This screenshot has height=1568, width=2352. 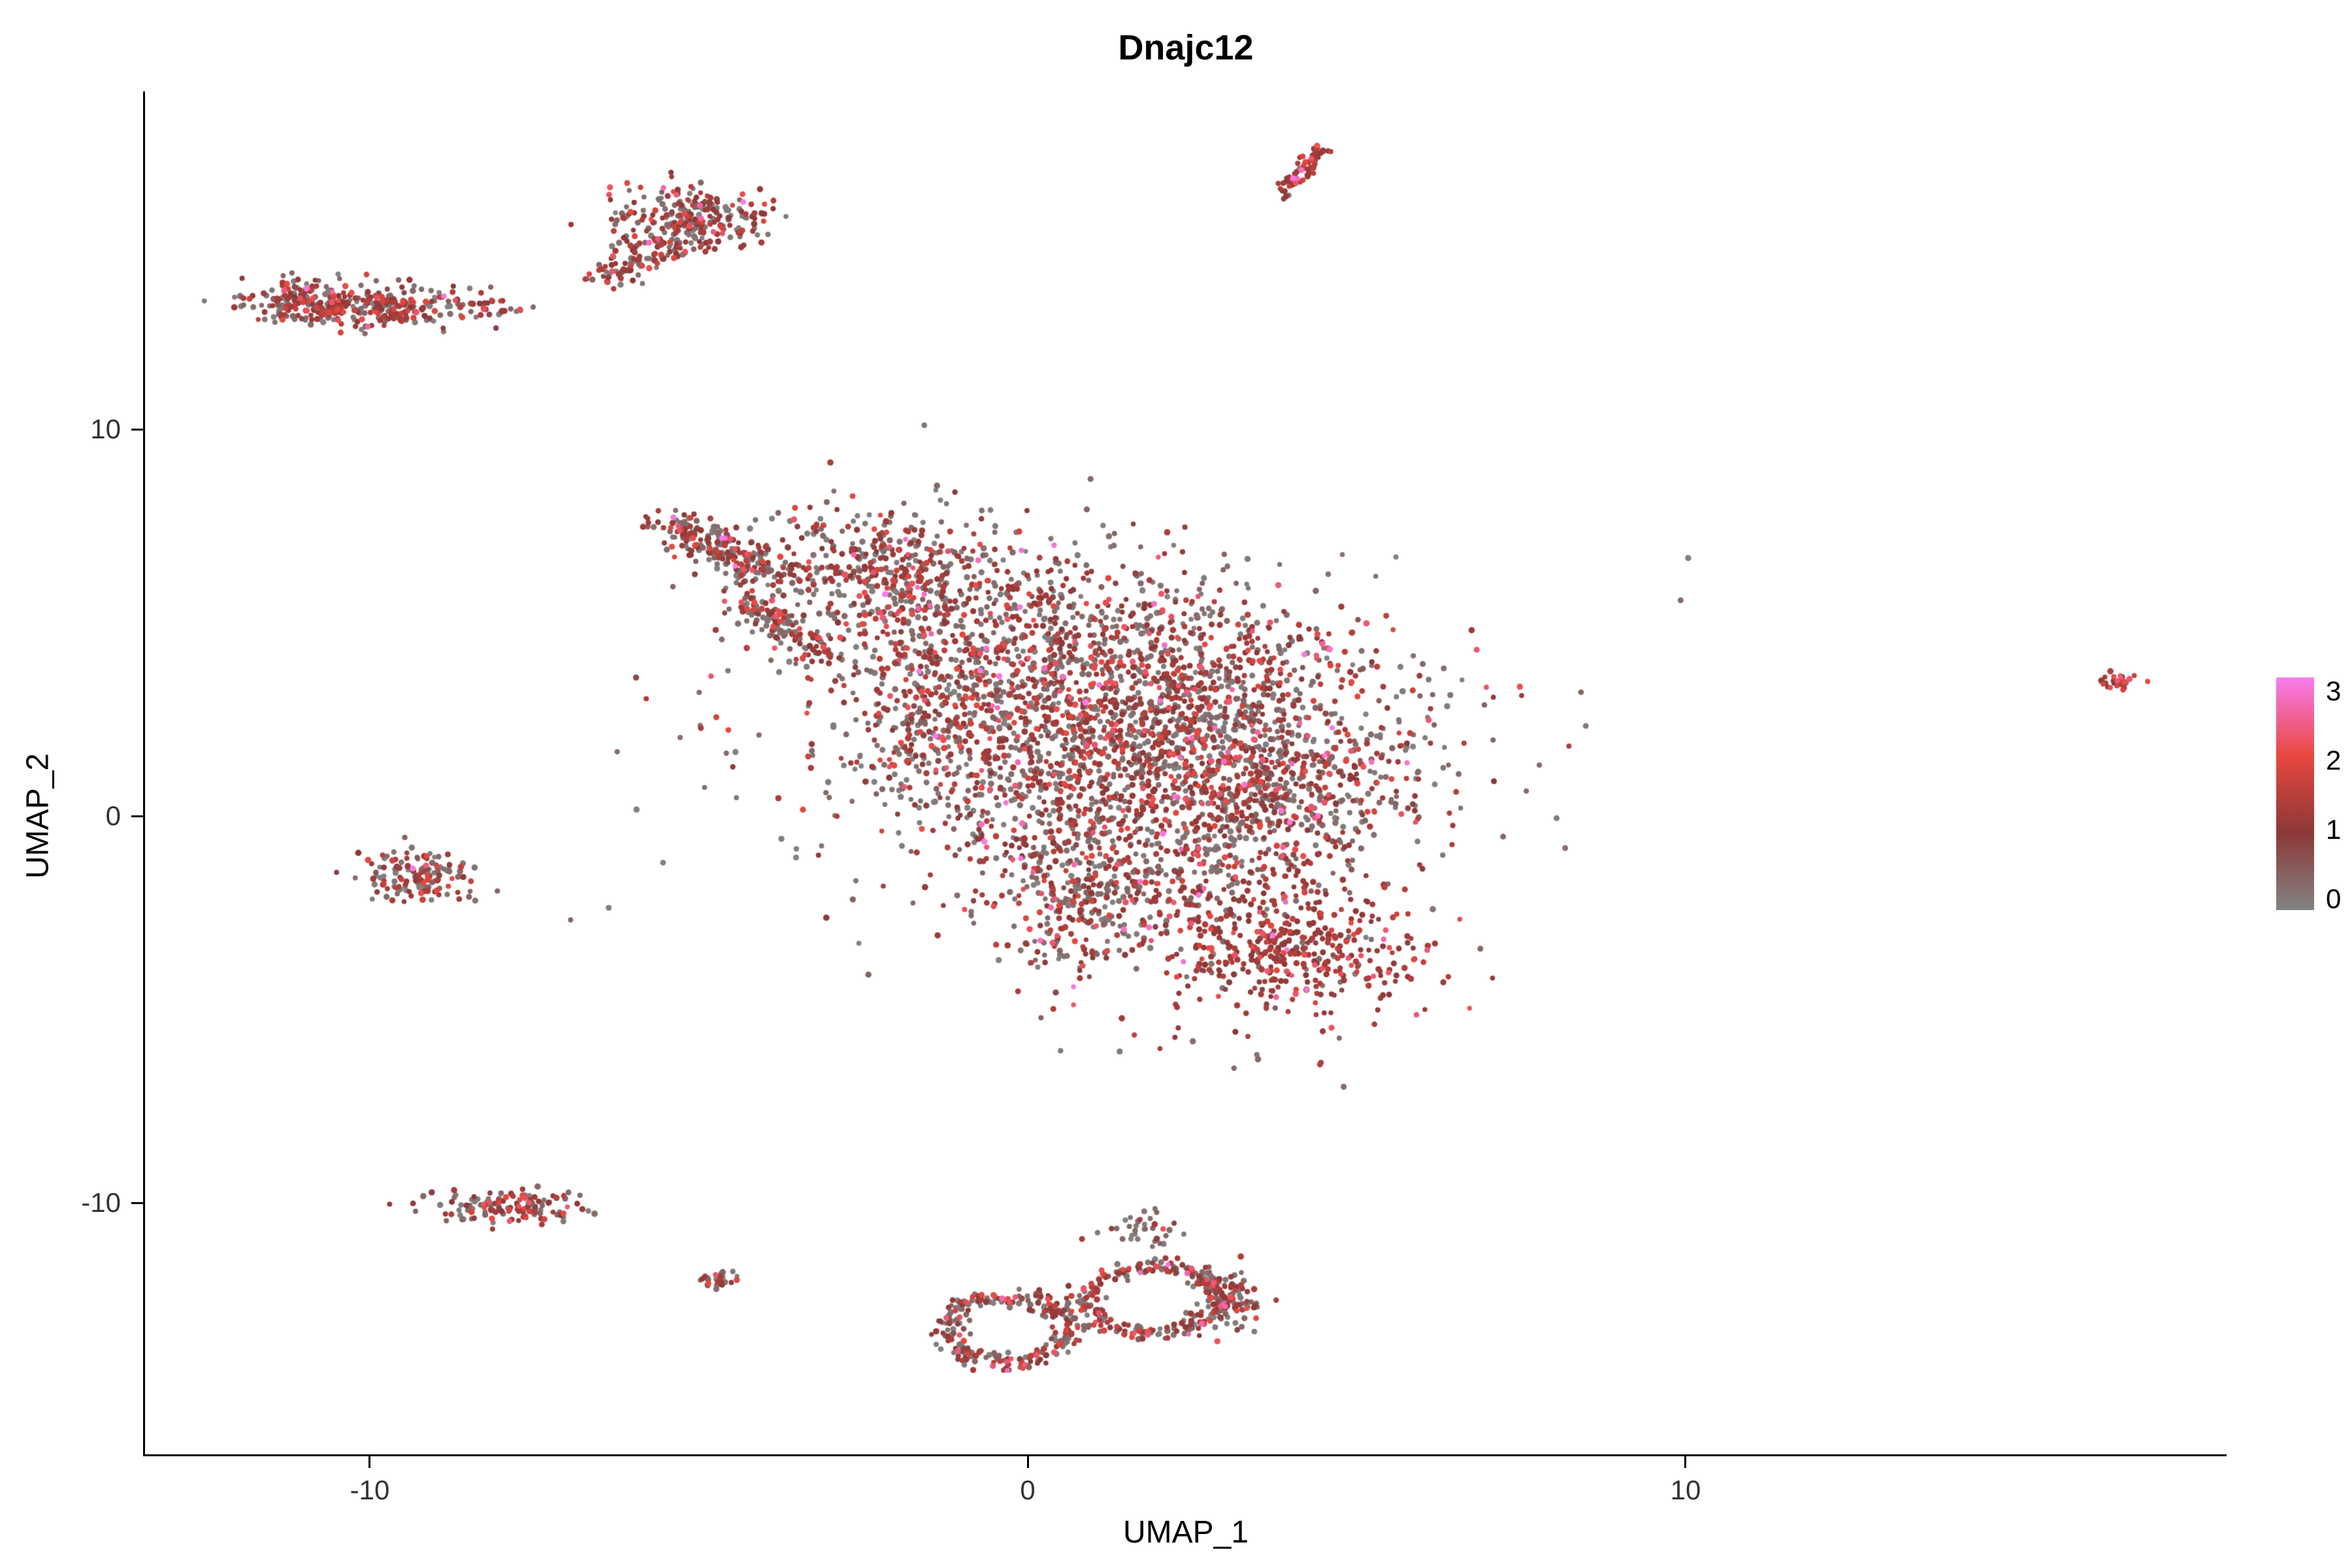 What do you see at coordinates (2334, 898) in the screenshot?
I see `legend-label: 0` at bounding box center [2334, 898].